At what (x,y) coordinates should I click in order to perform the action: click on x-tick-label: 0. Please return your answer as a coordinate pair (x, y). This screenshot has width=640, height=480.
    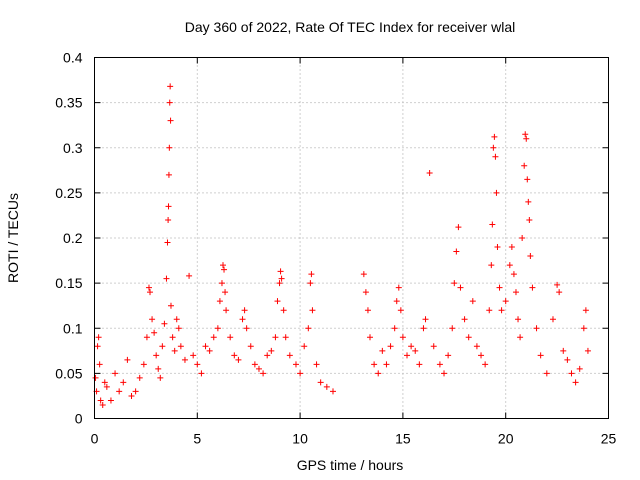
    Looking at the image, I should click on (95, 439).